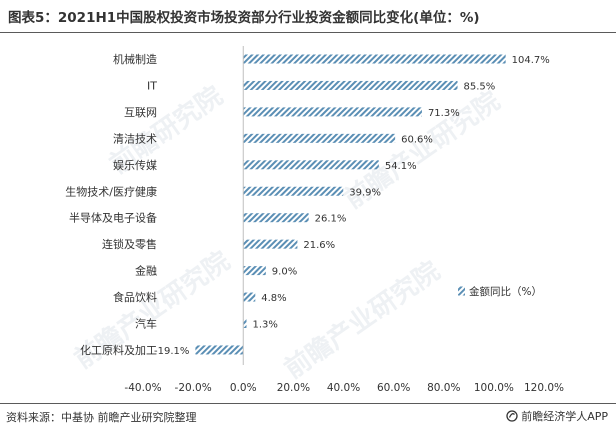  Describe the element at coordinates (417, 139) in the screenshot. I see `data-label: 60.6%` at that location.